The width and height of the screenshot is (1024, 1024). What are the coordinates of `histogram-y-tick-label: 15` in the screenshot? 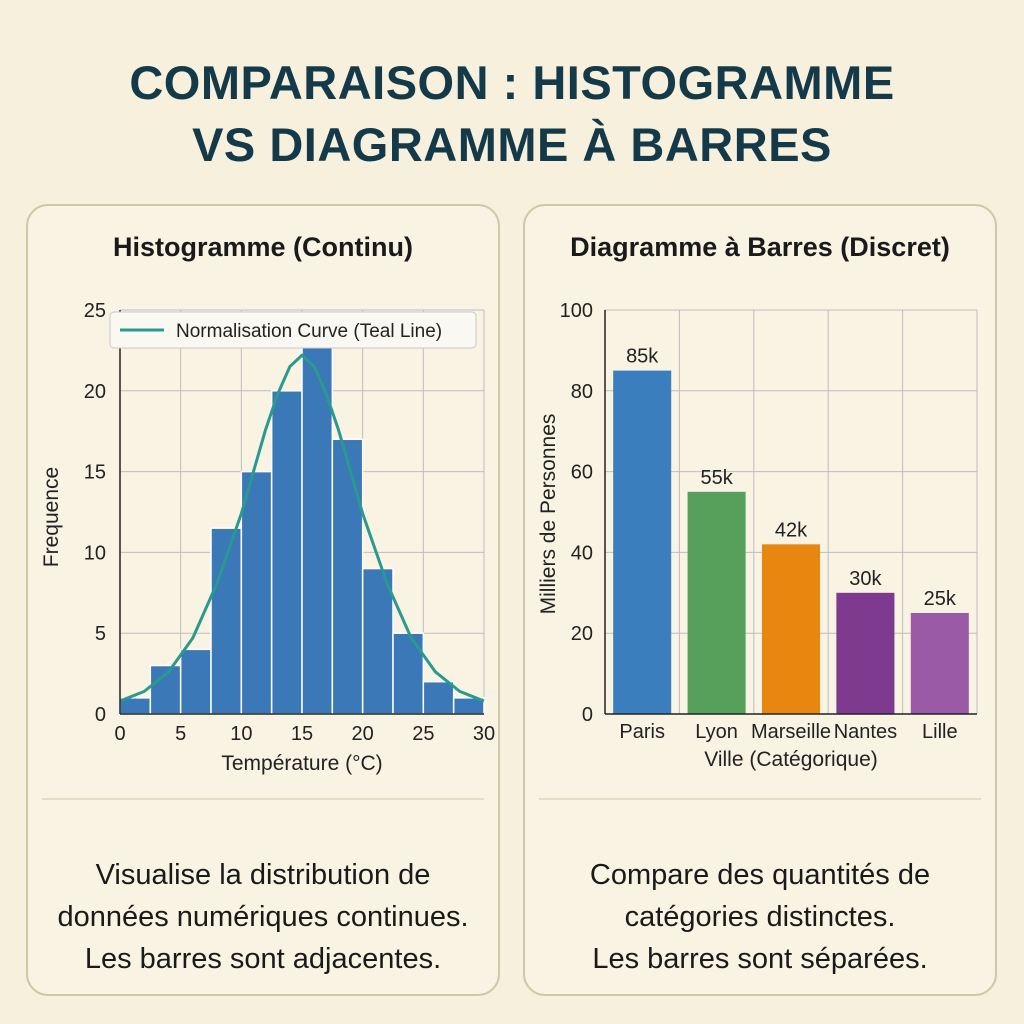 It's located at (95, 473).